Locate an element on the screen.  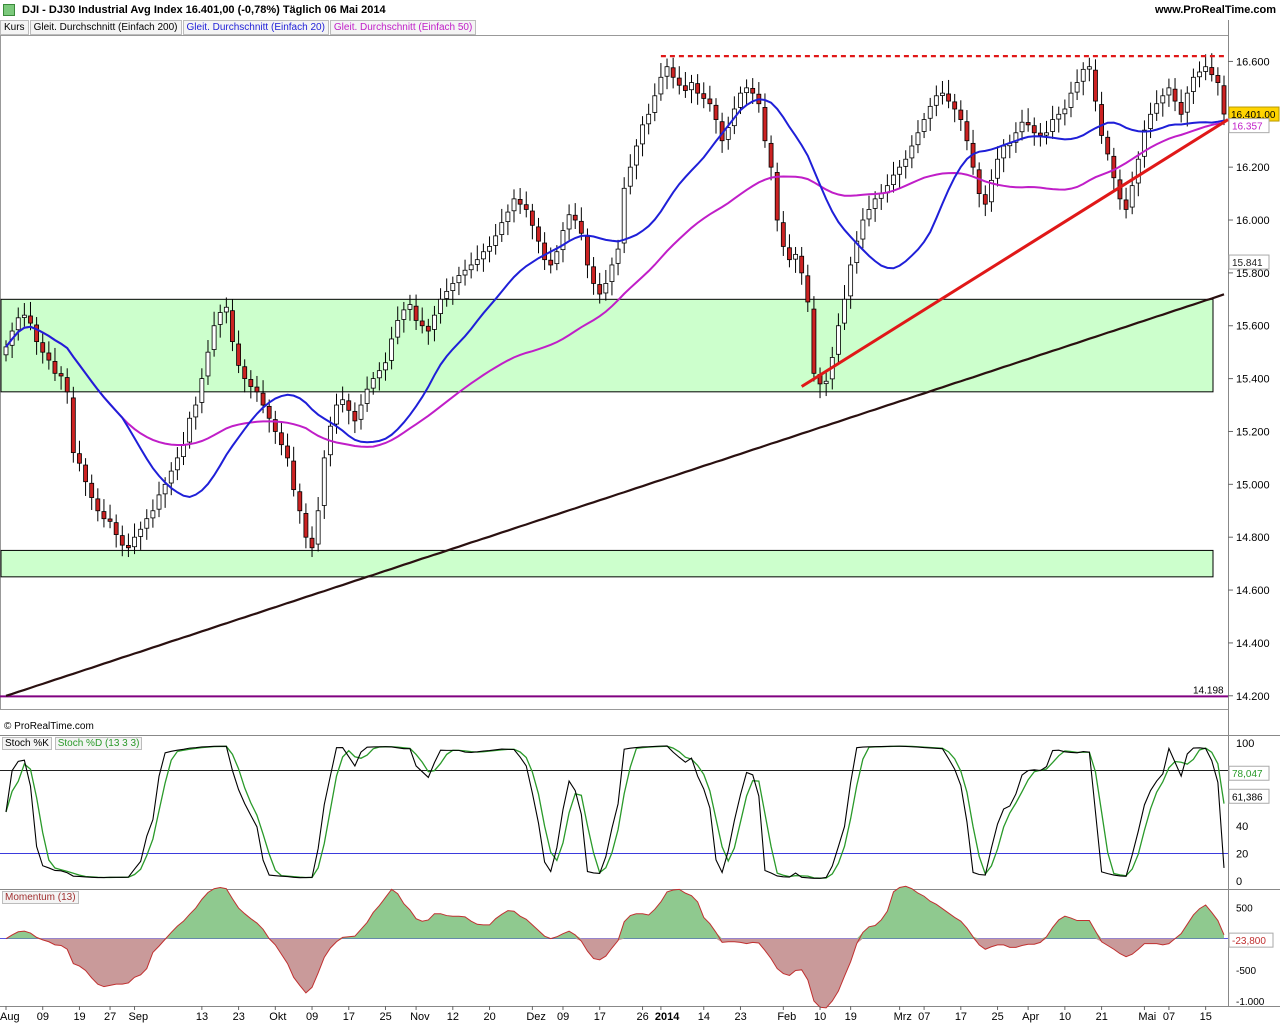
ma-value-label: 15.841 is located at coordinates (1247, 263).